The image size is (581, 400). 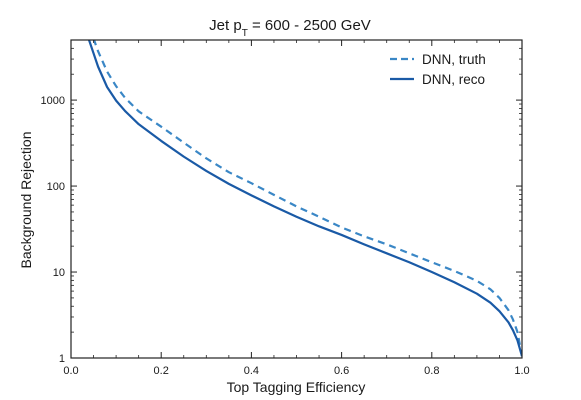 What do you see at coordinates (59, 273) in the screenshot?
I see `y-tick-label: 10` at bounding box center [59, 273].